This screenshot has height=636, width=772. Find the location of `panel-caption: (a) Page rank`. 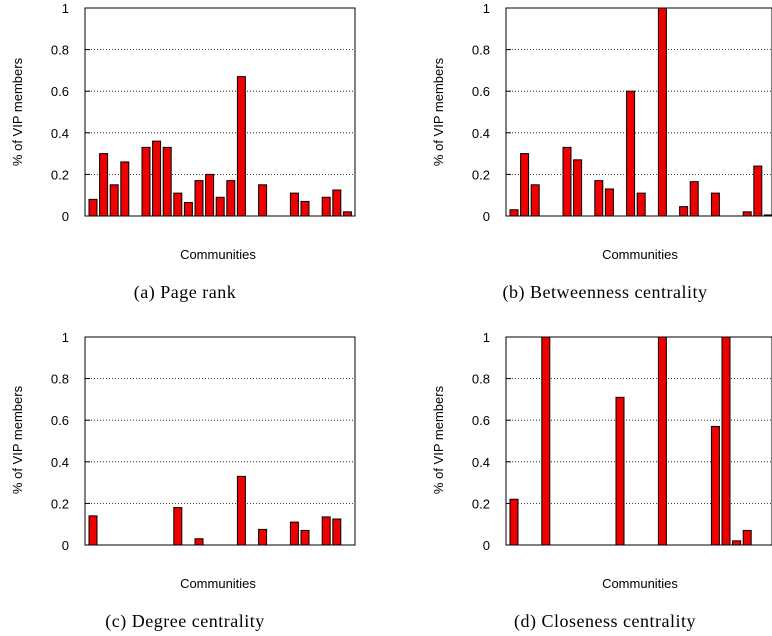

panel-caption: (a) Page rank is located at coordinates (185, 292).